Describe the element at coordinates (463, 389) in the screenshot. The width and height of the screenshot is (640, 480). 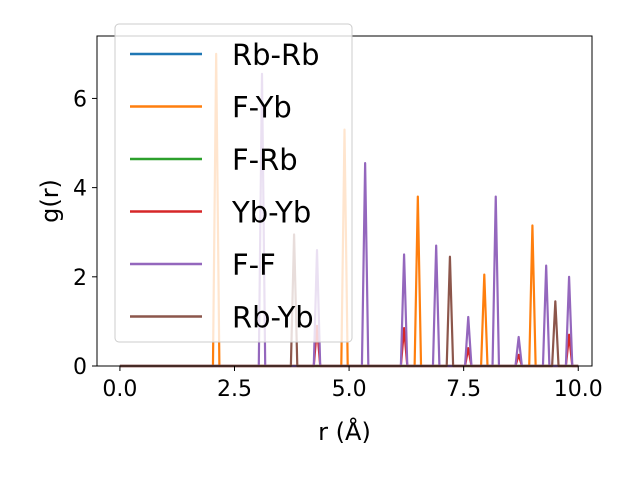
I see `x-tick-label: 7.5` at that location.